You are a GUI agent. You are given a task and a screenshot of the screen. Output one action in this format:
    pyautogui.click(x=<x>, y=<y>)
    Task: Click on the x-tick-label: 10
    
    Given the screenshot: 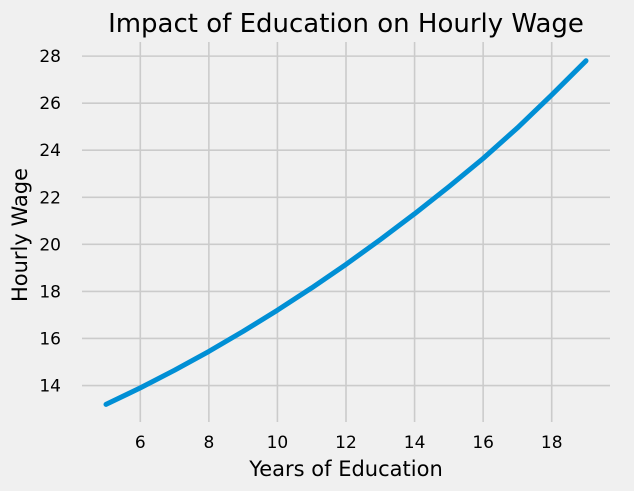 What is the action you would take?
    pyautogui.click(x=278, y=443)
    